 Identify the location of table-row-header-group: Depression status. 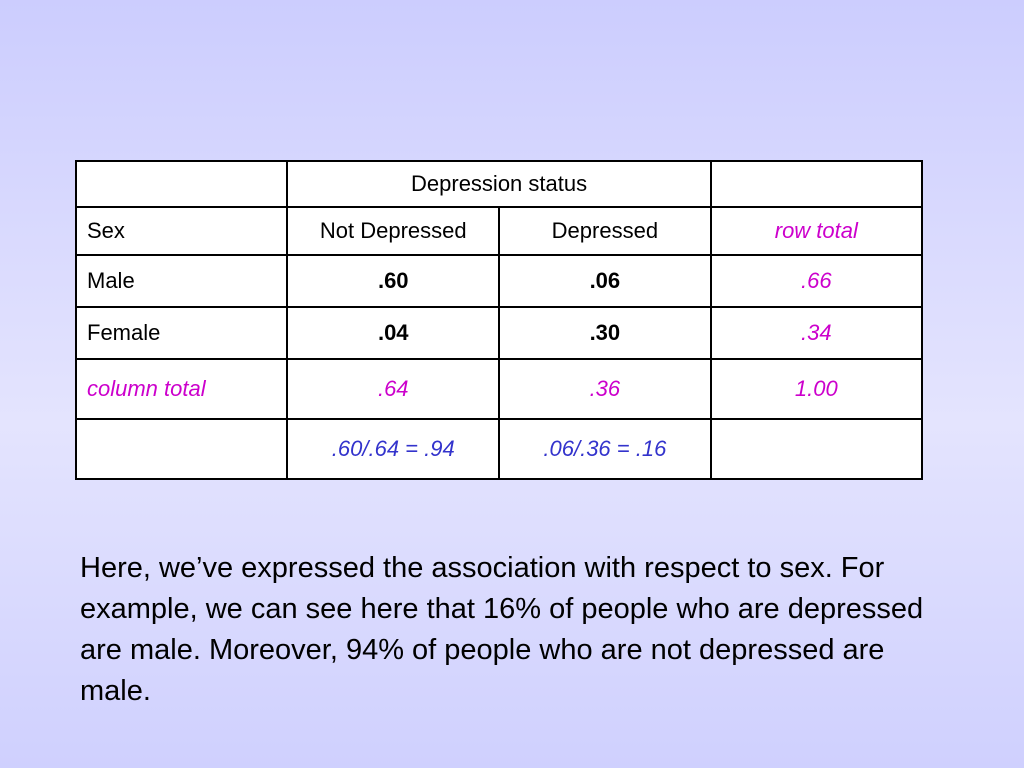
(499, 184).